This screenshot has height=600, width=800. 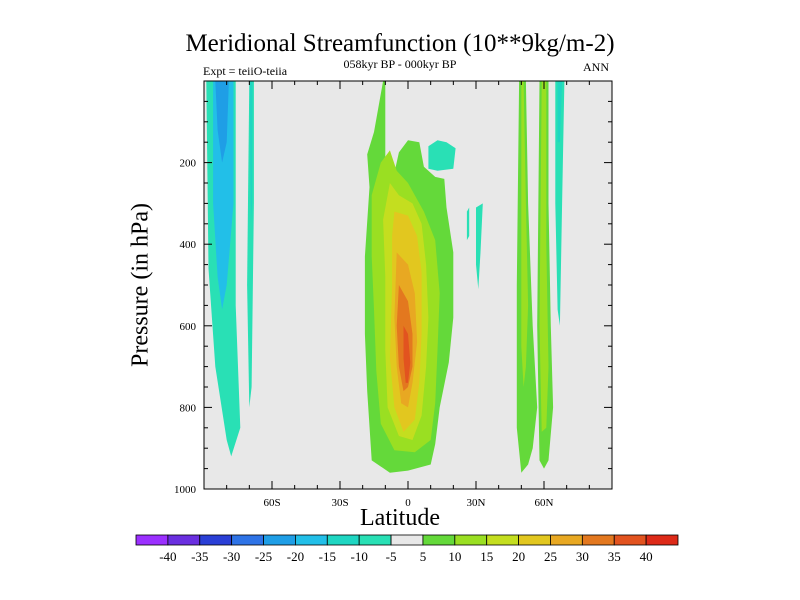 What do you see at coordinates (544, 503) in the screenshot?
I see `x-tick-label: 60N` at bounding box center [544, 503].